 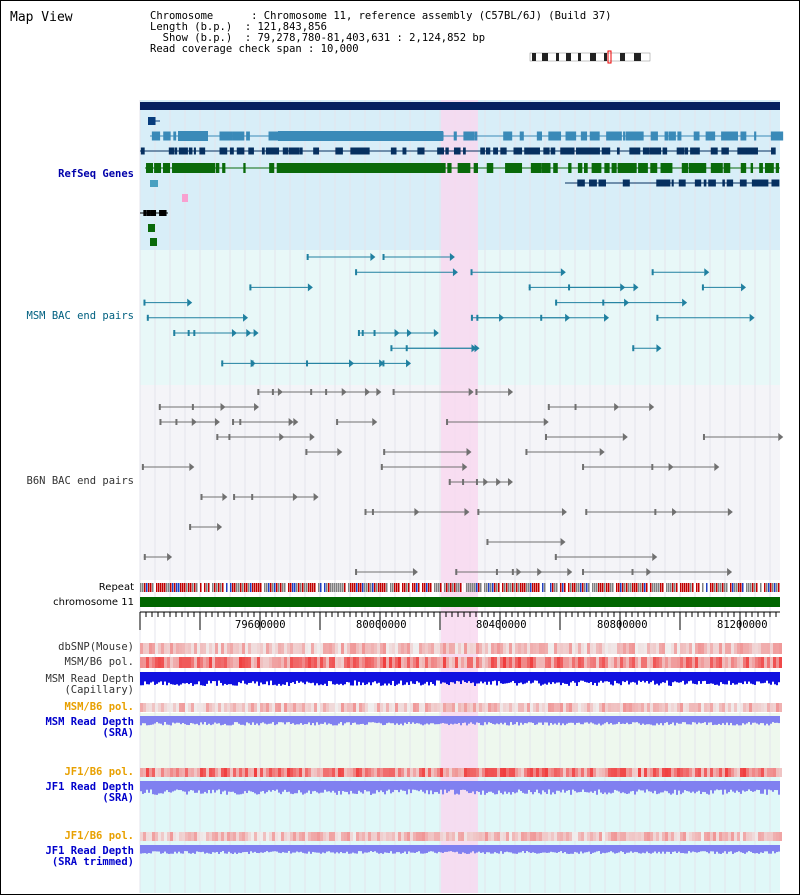 I want to click on track-label-dbsnp: dbSNP(Mouse), so click(x=96, y=647).